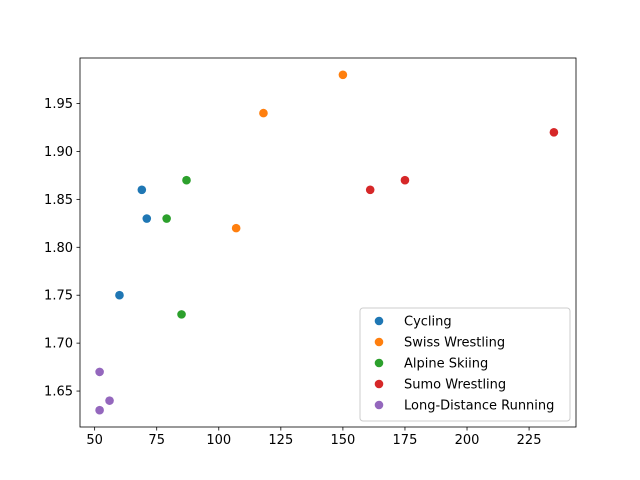  What do you see at coordinates (58, 392) in the screenshot?
I see `y-tick-label: 1.65` at bounding box center [58, 392].